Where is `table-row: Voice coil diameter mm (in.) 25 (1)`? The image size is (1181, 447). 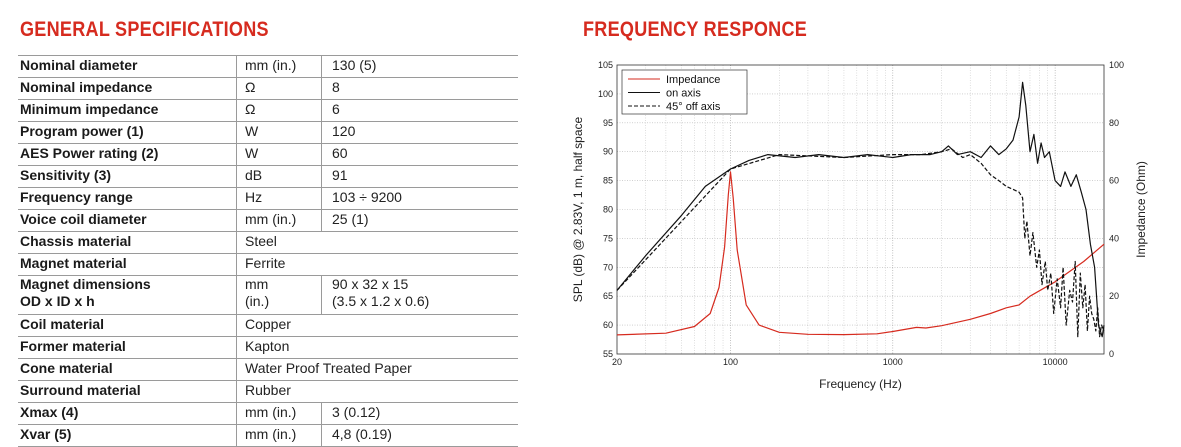
table-row: Voice coil diameter mm (in.) 25 (1) is located at coordinates (268, 220).